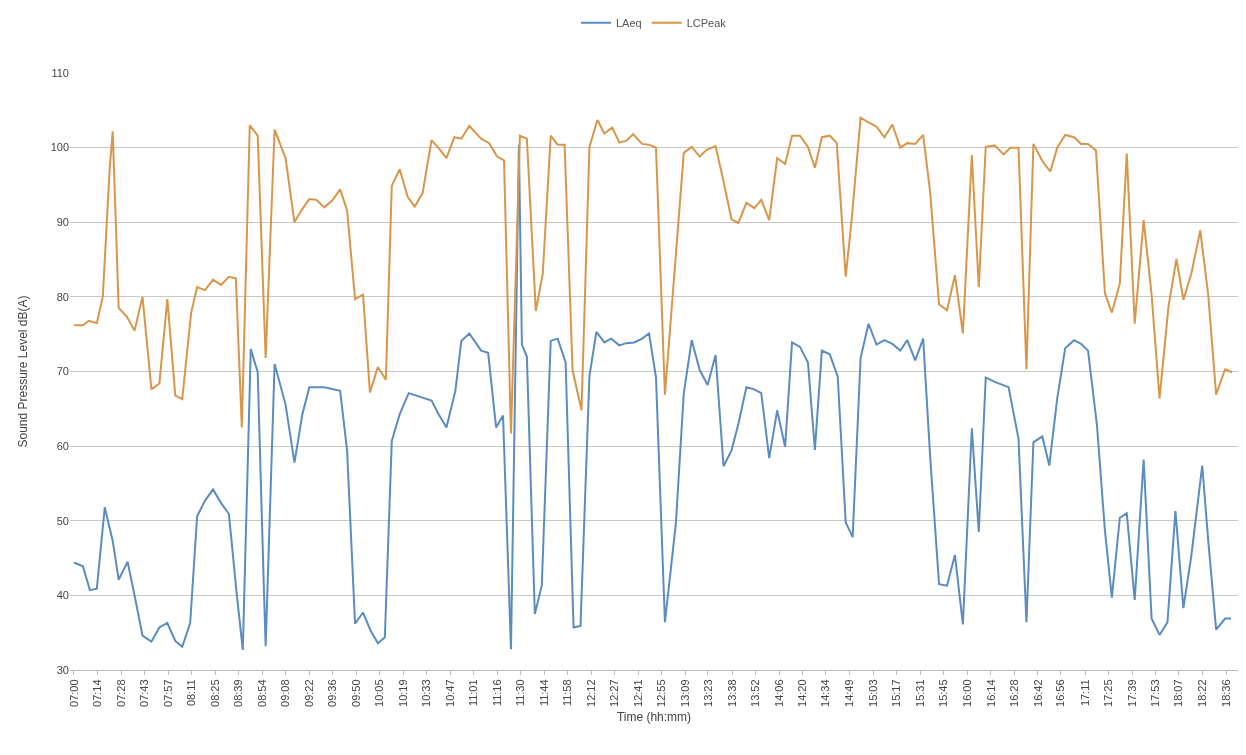 Image resolution: width=1246 pixels, height=755 pixels. Describe the element at coordinates (1108, 693) in the screenshot. I see `x-tick-label: 17:25` at that location.